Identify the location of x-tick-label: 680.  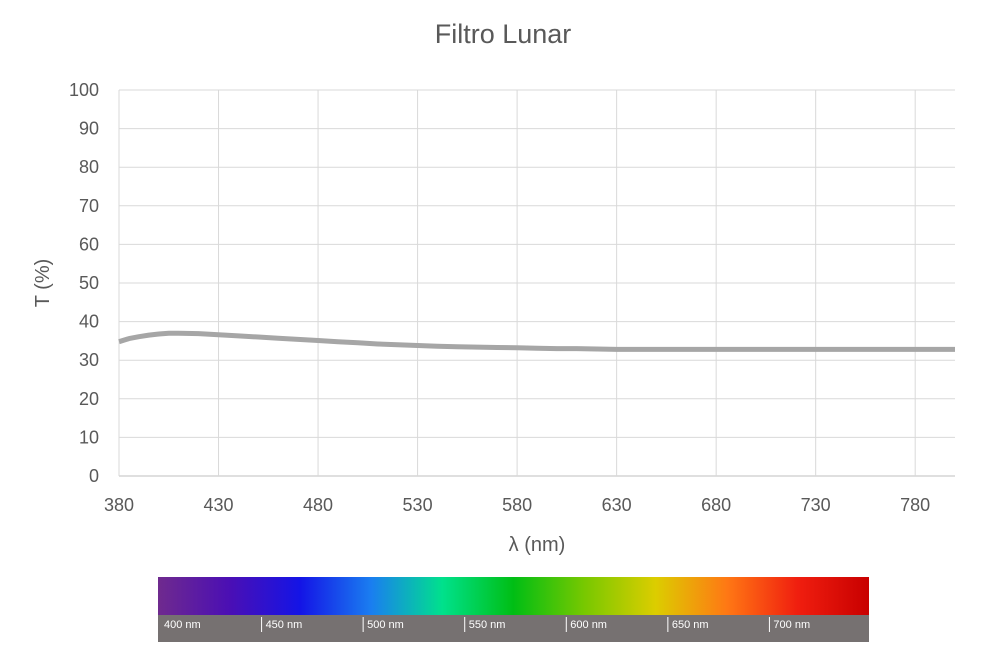
(716, 505).